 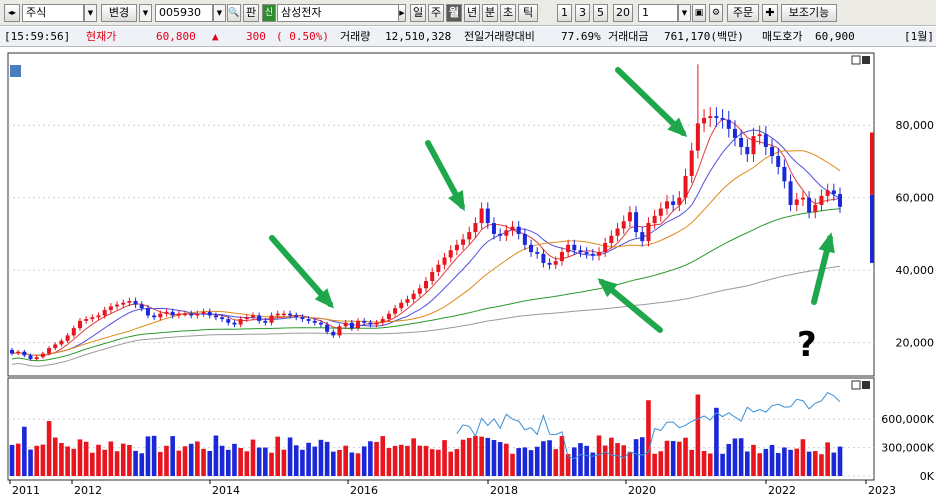 What do you see at coordinates (699, 13) in the screenshot?
I see `save-icon: ▣` at bounding box center [699, 13].